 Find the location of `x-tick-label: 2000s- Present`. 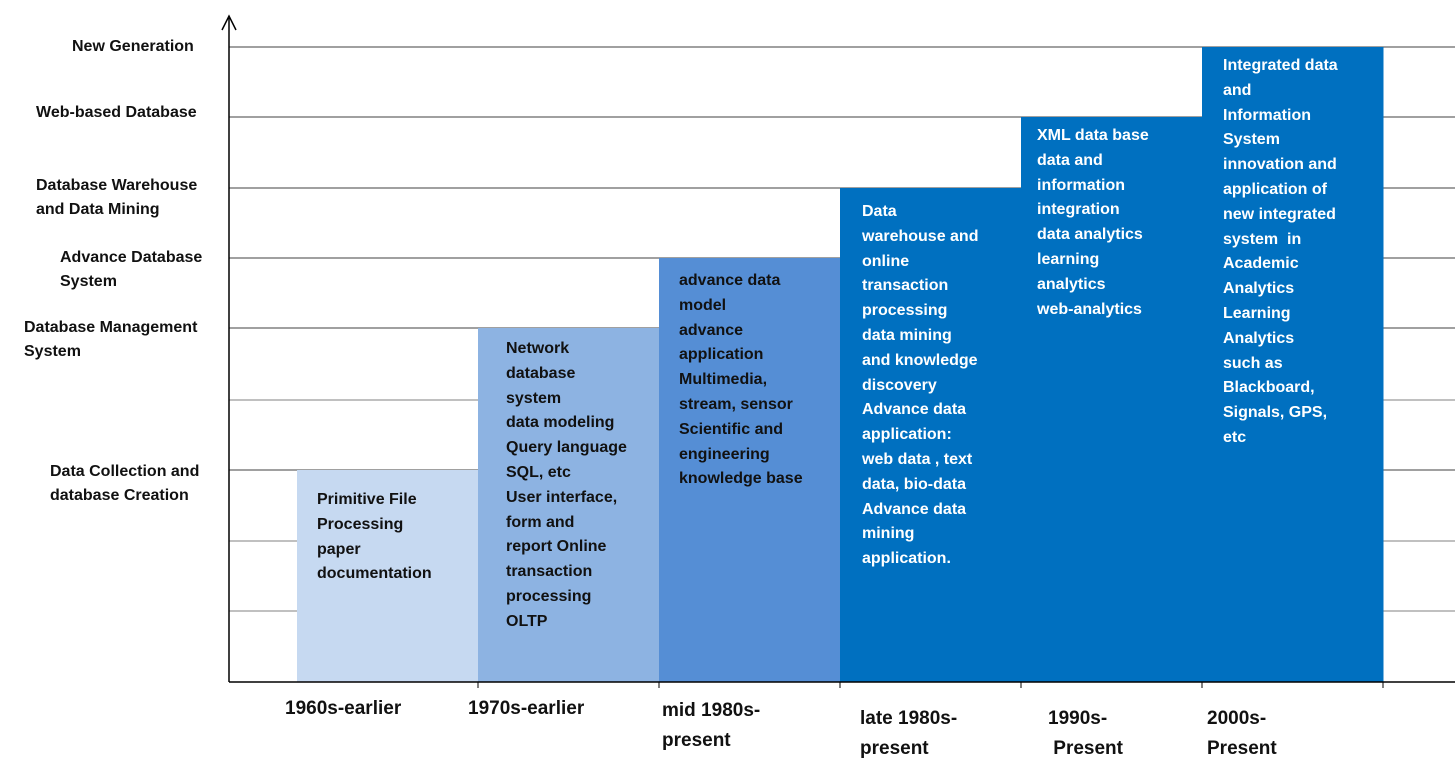

x-tick-label: 2000s- Present is located at coordinates (1242, 733).